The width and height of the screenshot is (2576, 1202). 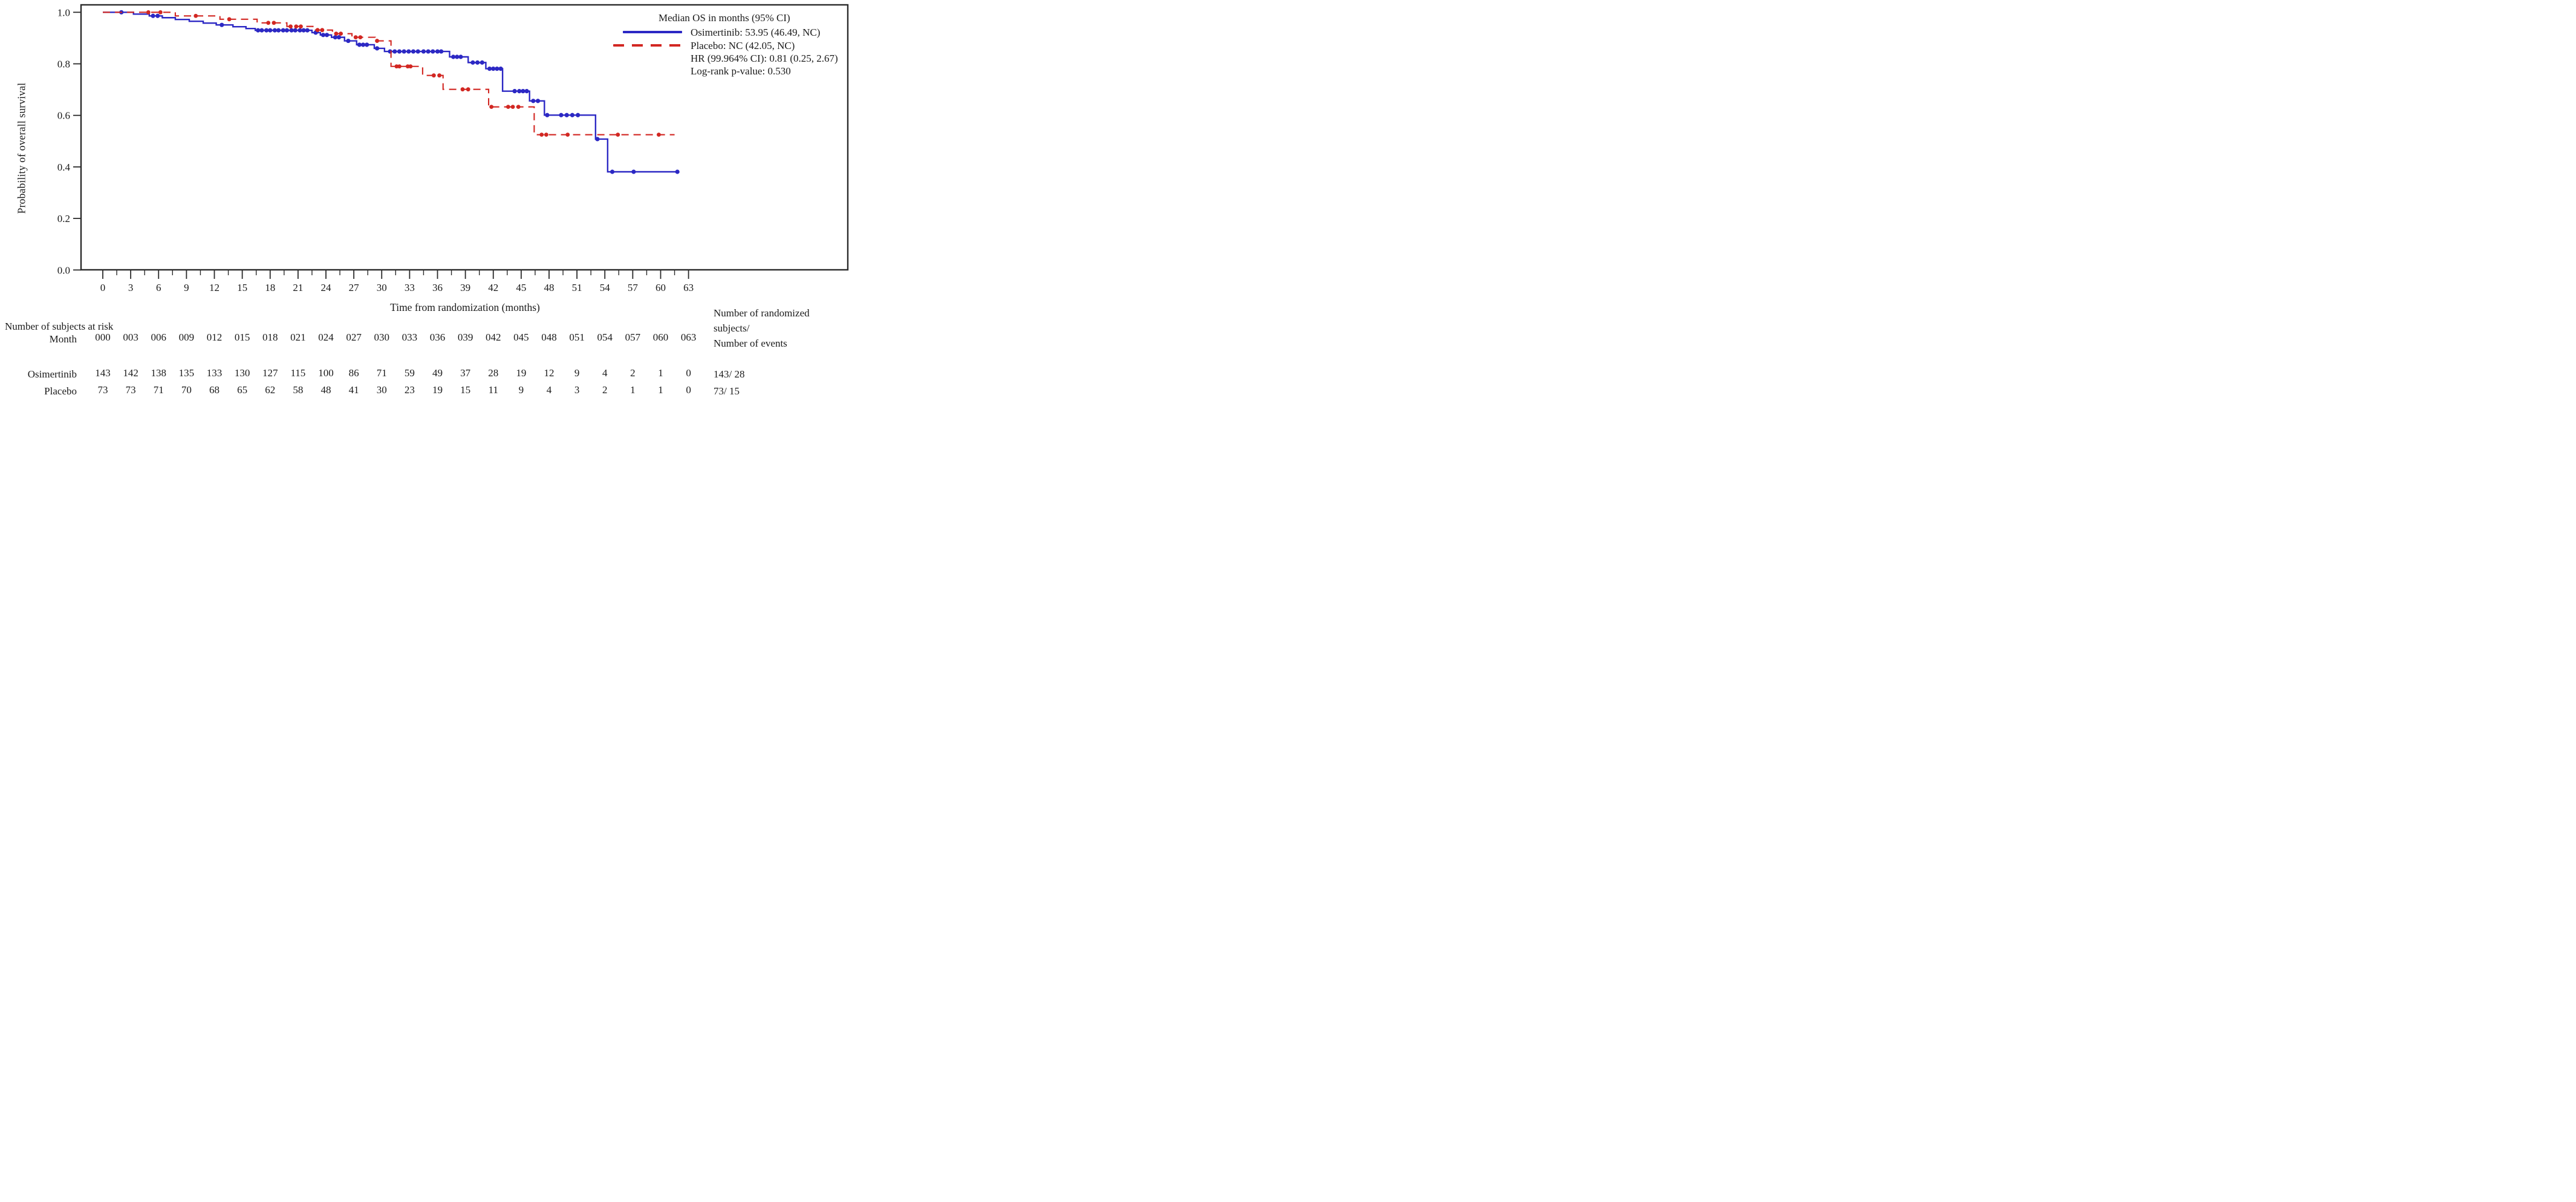 I want to click on y-axis-title: Probability of overall survival, so click(x=21, y=148).